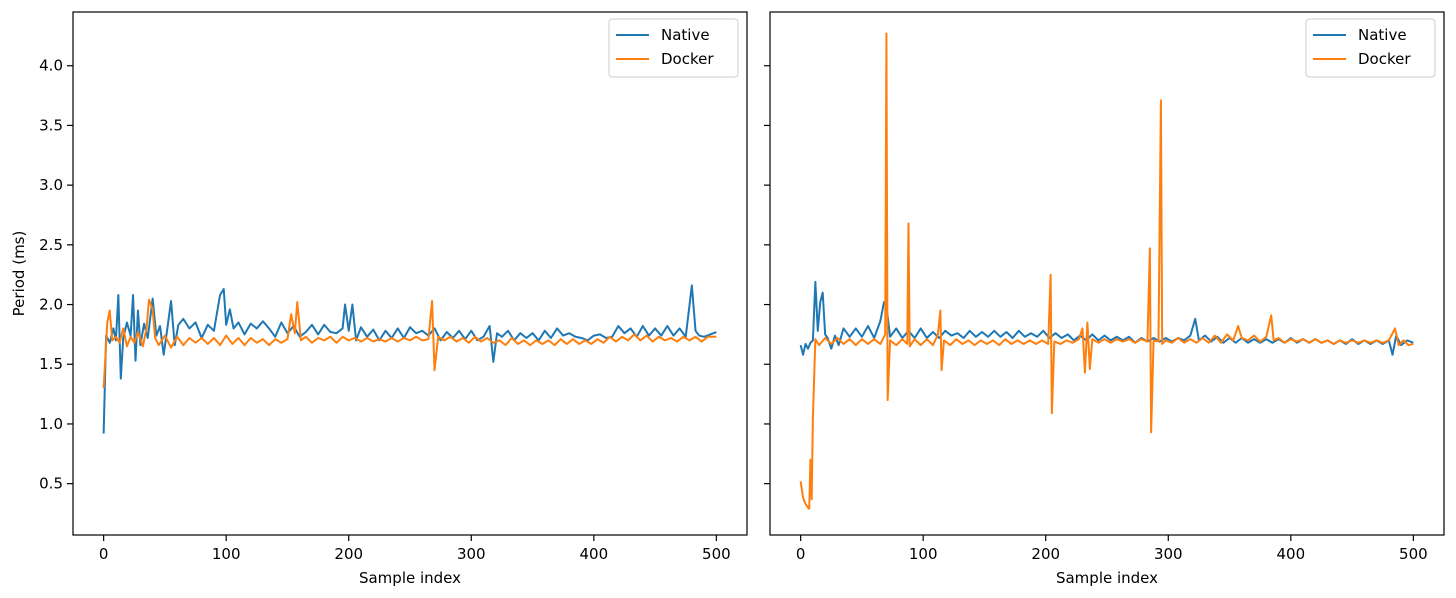 This screenshot has height=598, width=1456. Describe the element at coordinates (51, 305) in the screenshot. I see `y-tick-label: 2.0` at that location.